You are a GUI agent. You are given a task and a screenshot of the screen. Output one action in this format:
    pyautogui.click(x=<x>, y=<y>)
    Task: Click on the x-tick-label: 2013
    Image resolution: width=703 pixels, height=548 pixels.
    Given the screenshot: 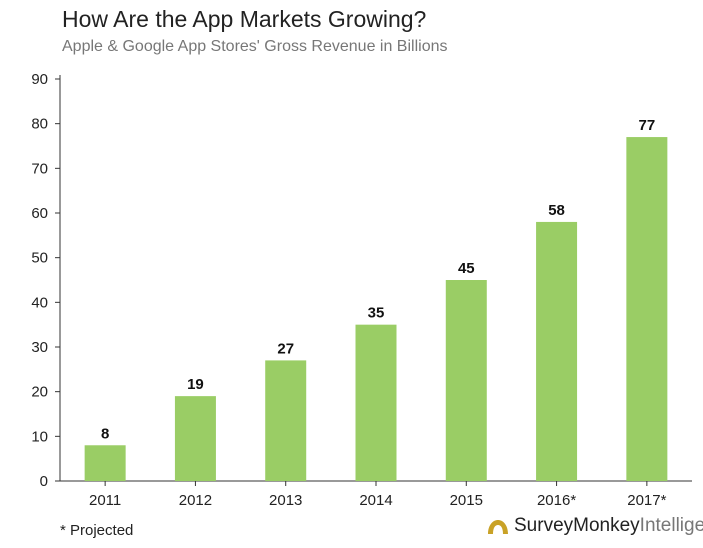 What is the action you would take?
    pyautogui.click(x=285, y=500)
    